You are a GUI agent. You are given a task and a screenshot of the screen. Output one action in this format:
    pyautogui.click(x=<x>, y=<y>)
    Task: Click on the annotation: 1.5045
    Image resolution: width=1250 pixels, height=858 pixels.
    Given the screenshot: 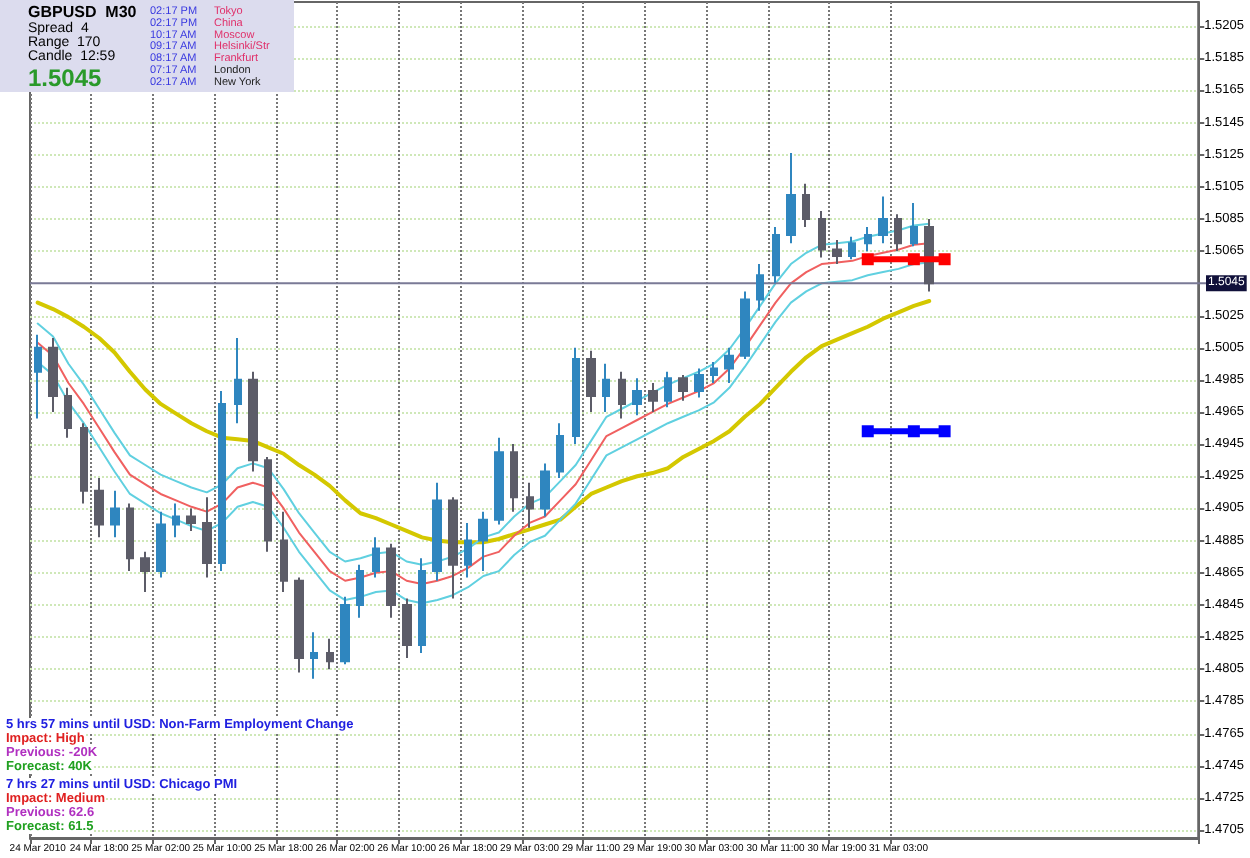 What is the action you would take?
    pyautogui.click(x=65, y=78)
    